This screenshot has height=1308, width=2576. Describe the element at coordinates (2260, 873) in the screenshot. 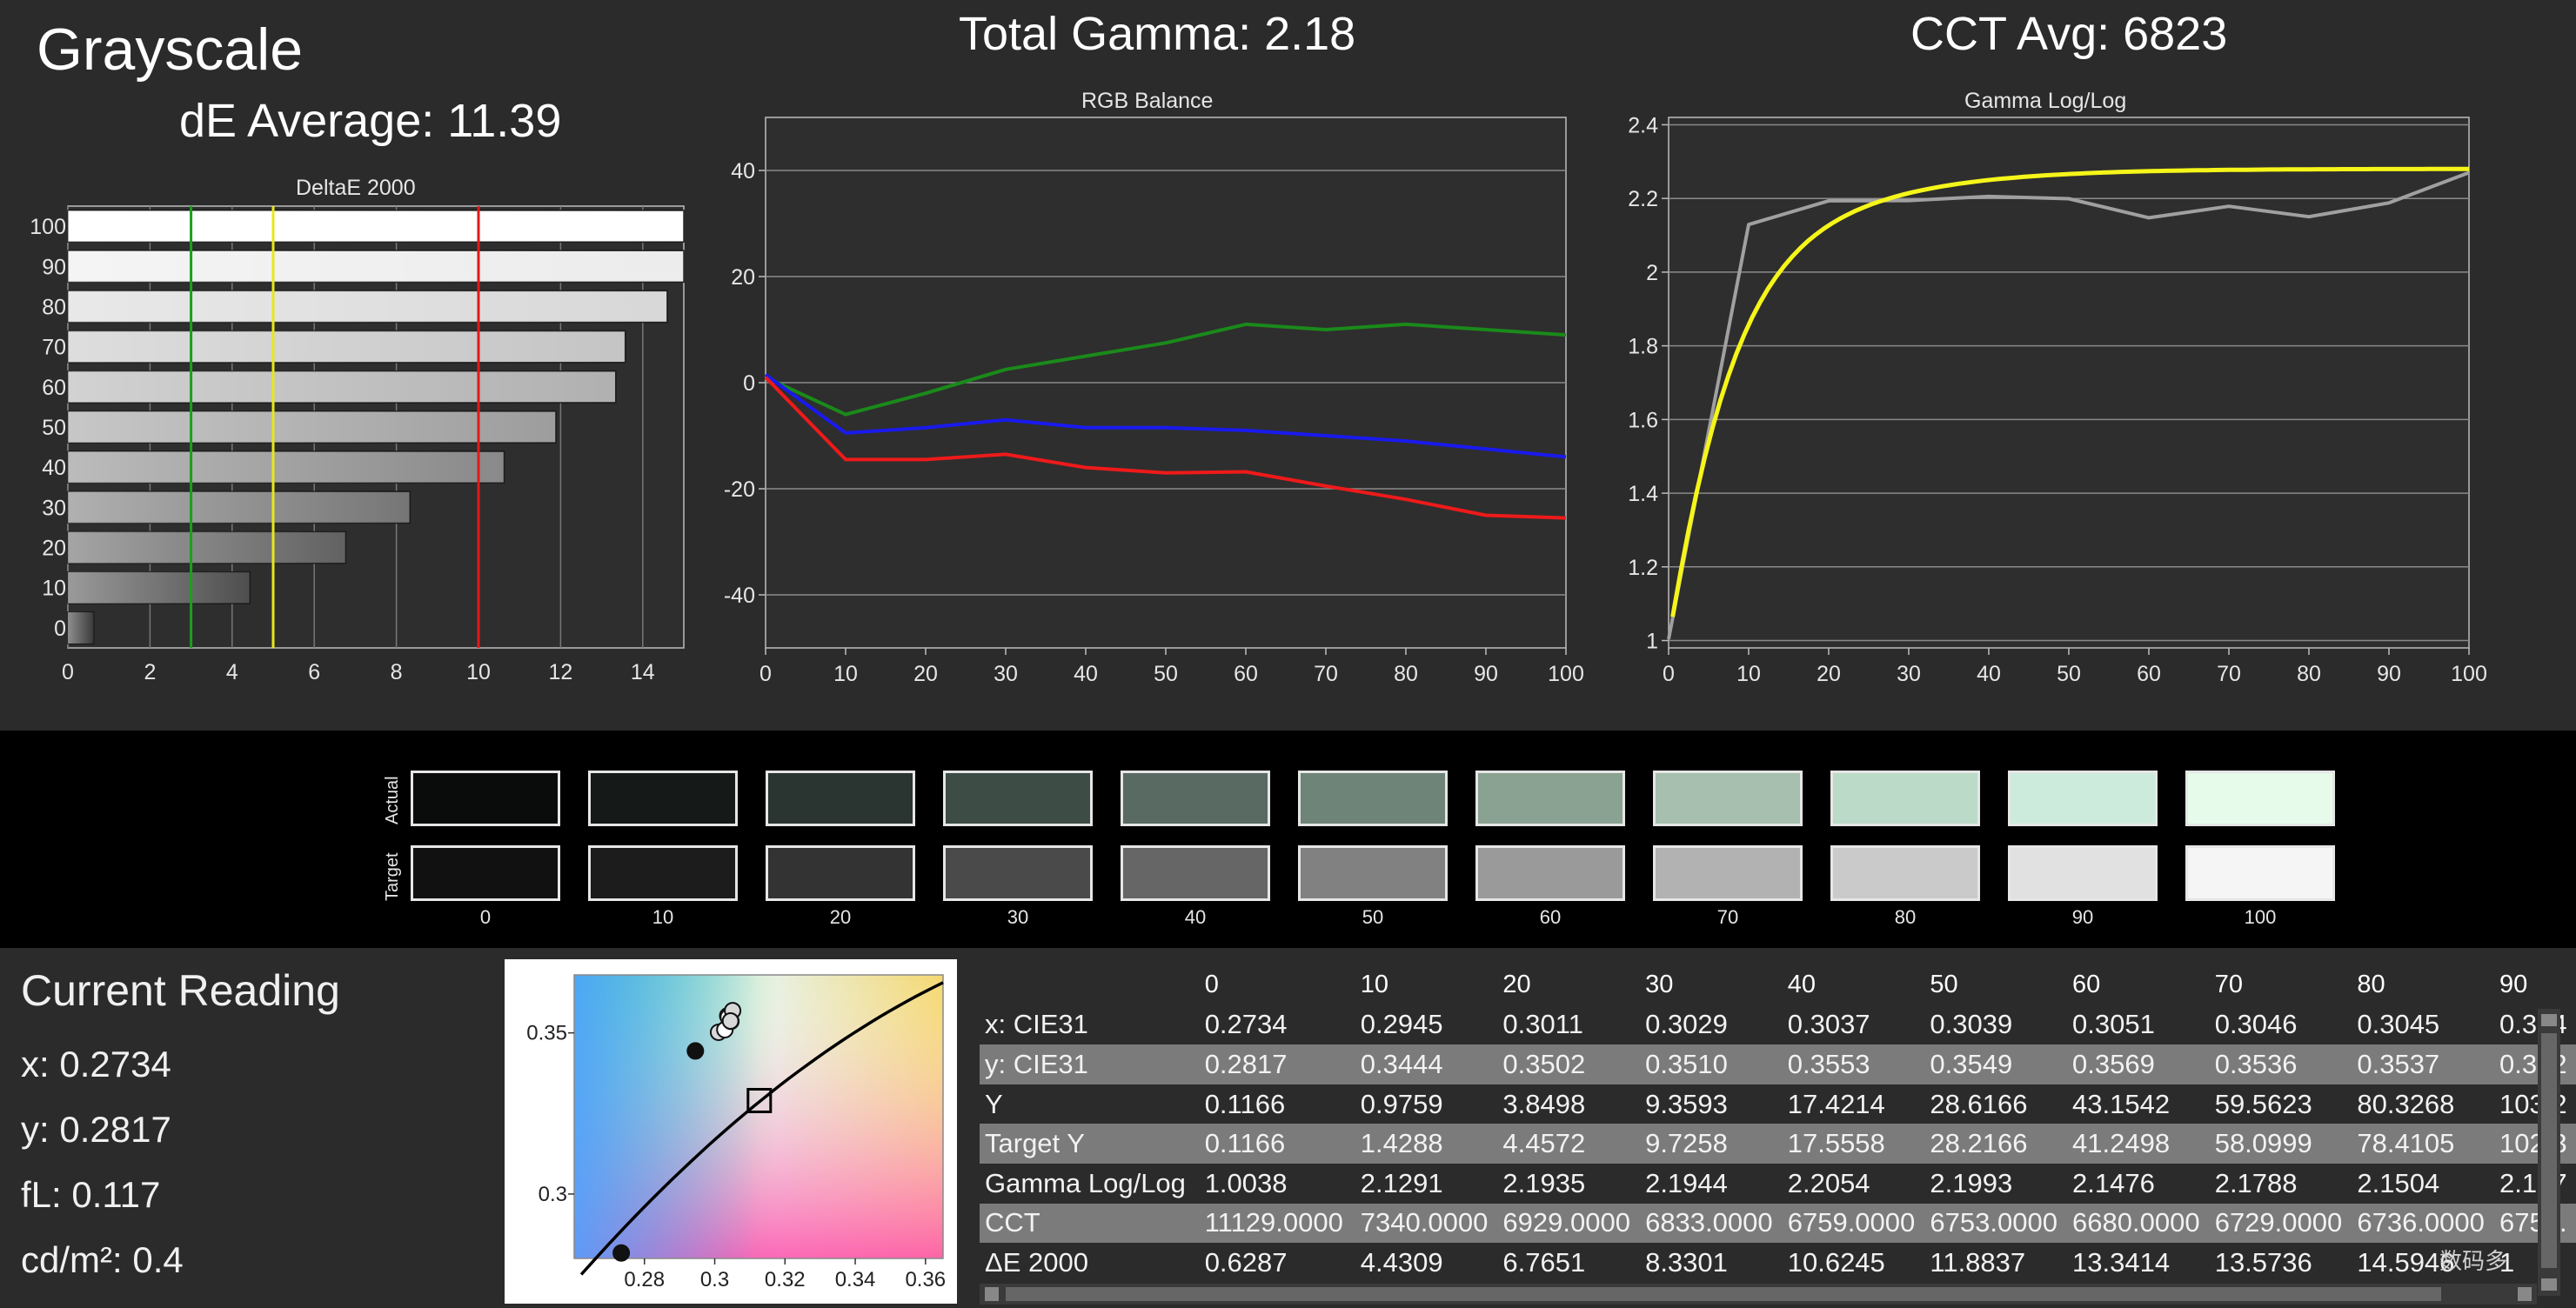

I see `target-swatch` at that location.